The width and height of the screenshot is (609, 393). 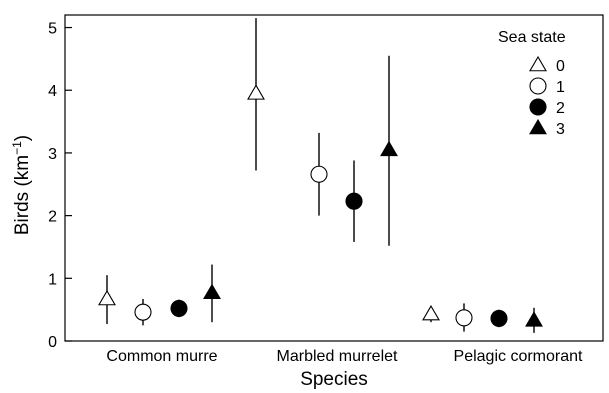 I want to click on y-axis-title: Birds (km−1), so click(x=21, y=185).